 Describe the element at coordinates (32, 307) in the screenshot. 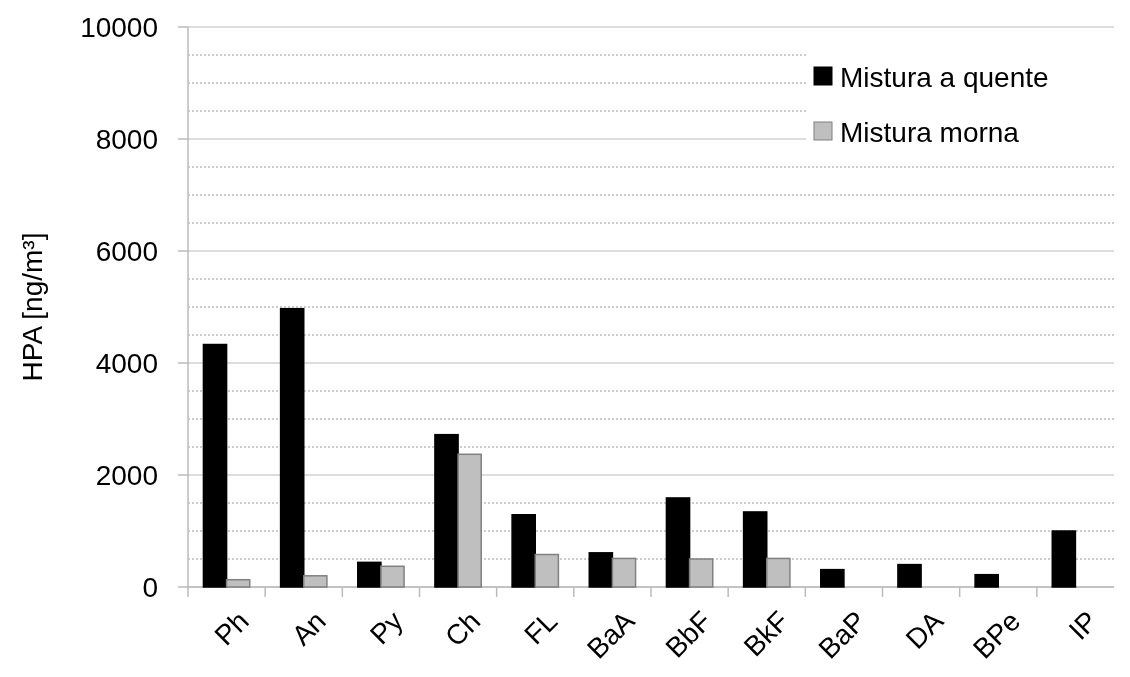

I see `y-axis-title: HPA [ng/m³]` at that location.